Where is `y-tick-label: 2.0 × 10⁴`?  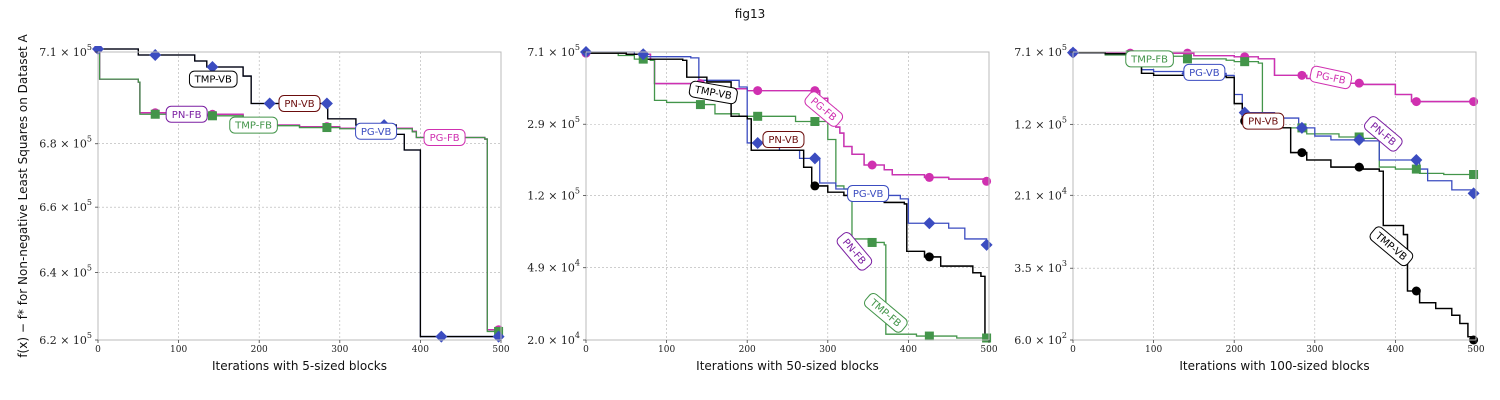
y-tick-label: 2.0 × 10⁴ is located at coordinates (553, 339).